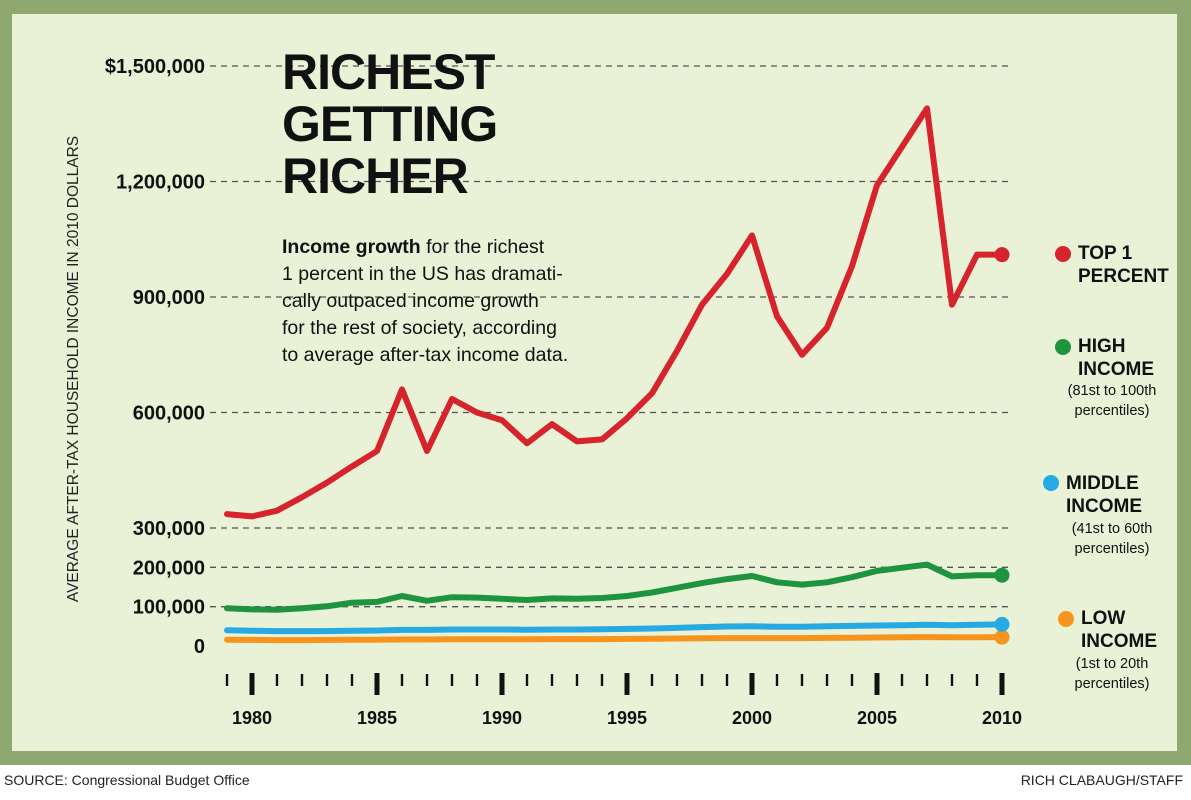  What do you see at coordinates (352, 680) in the screenshot?
I see `x-tick-1984` at bounding box center [352, 680].